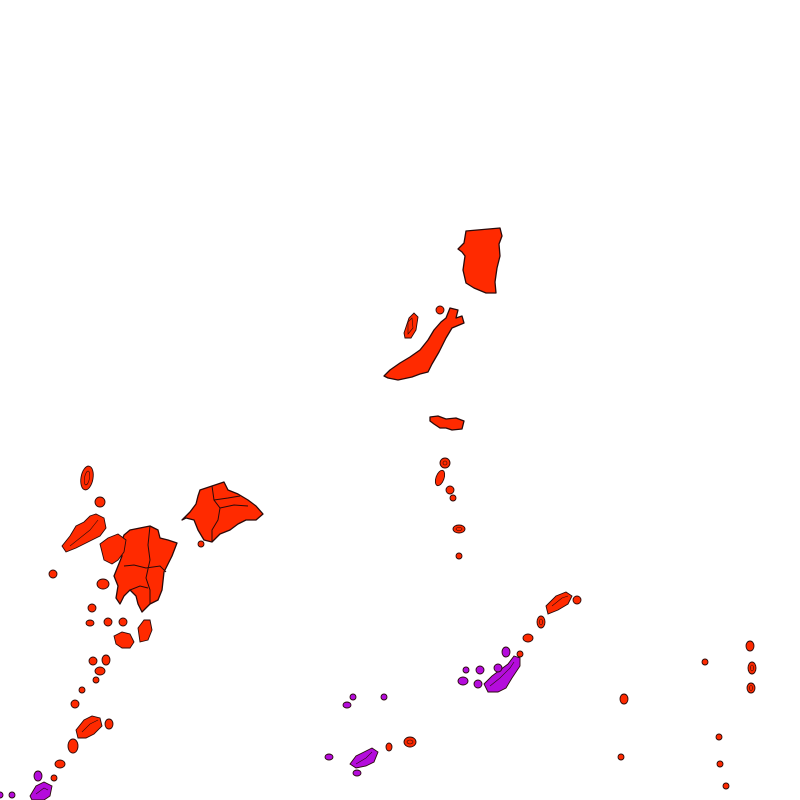  What do you see at coordinates (54, 778) in the screenshot?
I see `islet-w23` at bounding box center [54, 778].